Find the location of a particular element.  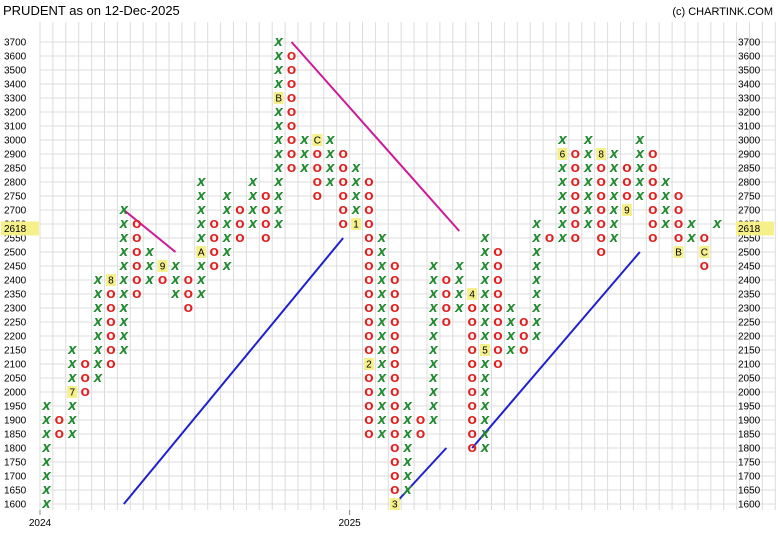

y-tick-right: 3700 is located at coordinates (749, 43).